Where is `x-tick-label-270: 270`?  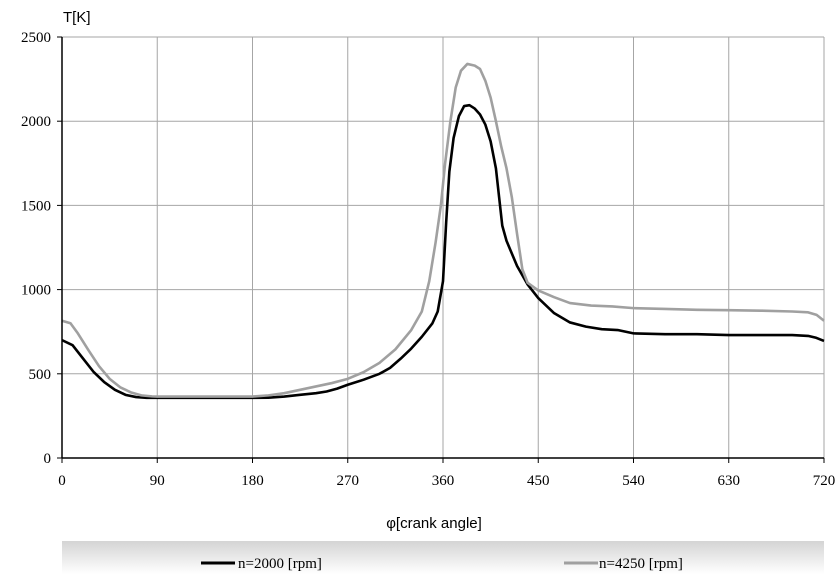
x-tick-label-270: 270 is located at coordinates (348, 481).